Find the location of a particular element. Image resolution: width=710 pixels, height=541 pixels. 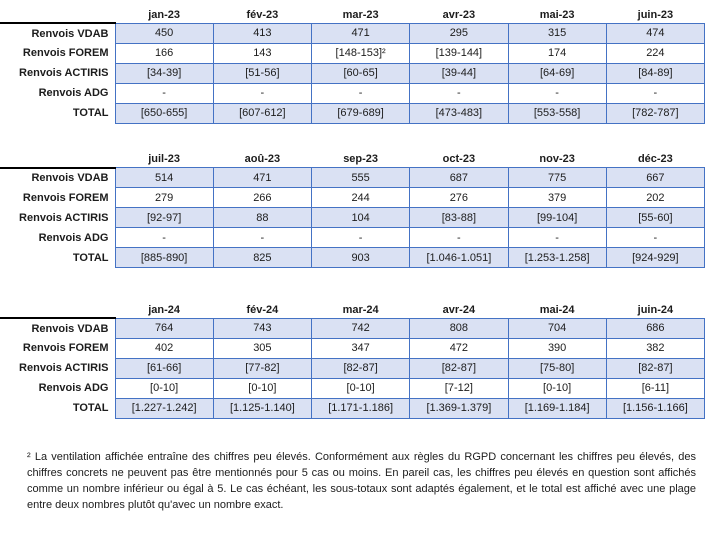

data-cell: [924-929] is located at coordinates (655, 257).